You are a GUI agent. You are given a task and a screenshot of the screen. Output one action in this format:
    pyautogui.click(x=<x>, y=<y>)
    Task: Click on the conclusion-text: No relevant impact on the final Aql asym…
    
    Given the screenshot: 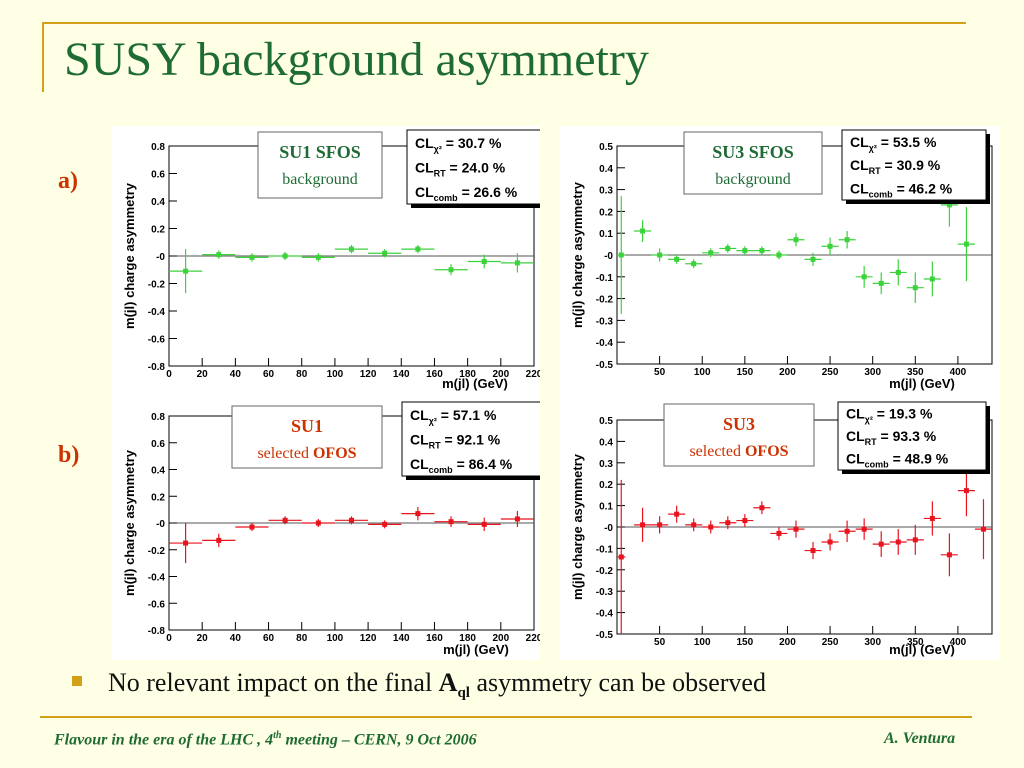 What is the action you would take?
    pyautogui.click(x=437, y=685)
    